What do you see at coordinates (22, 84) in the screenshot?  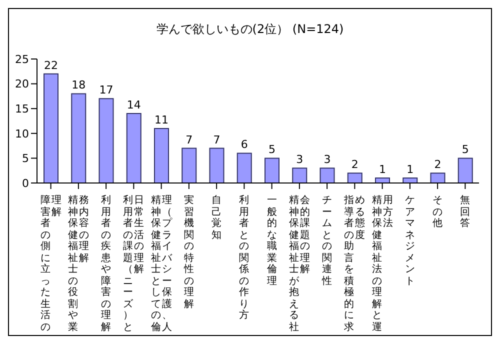 I see `y-tick-label: 20` at bounding box center [22, 84].